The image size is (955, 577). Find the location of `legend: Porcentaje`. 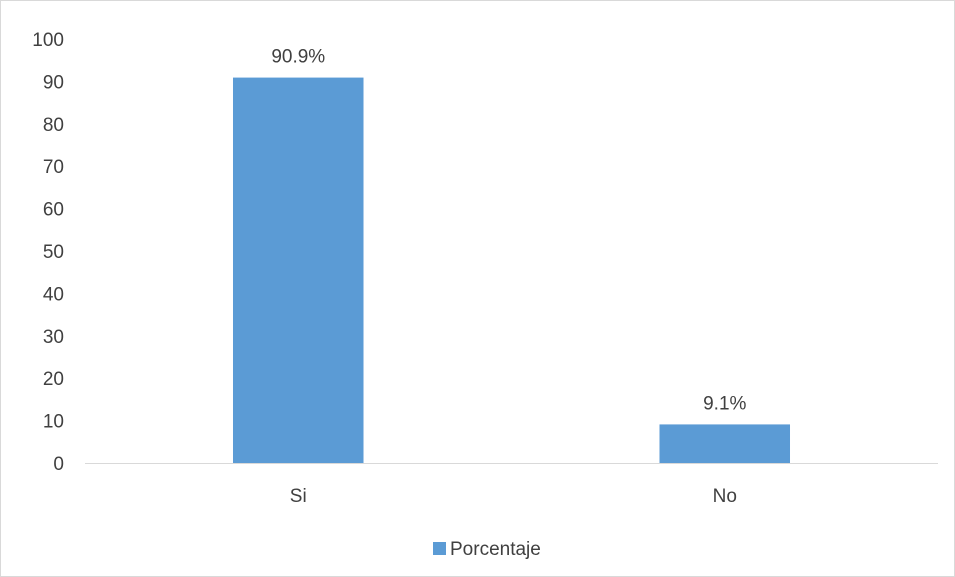

legend: Porcentaje is located at coordinates (487, 549).